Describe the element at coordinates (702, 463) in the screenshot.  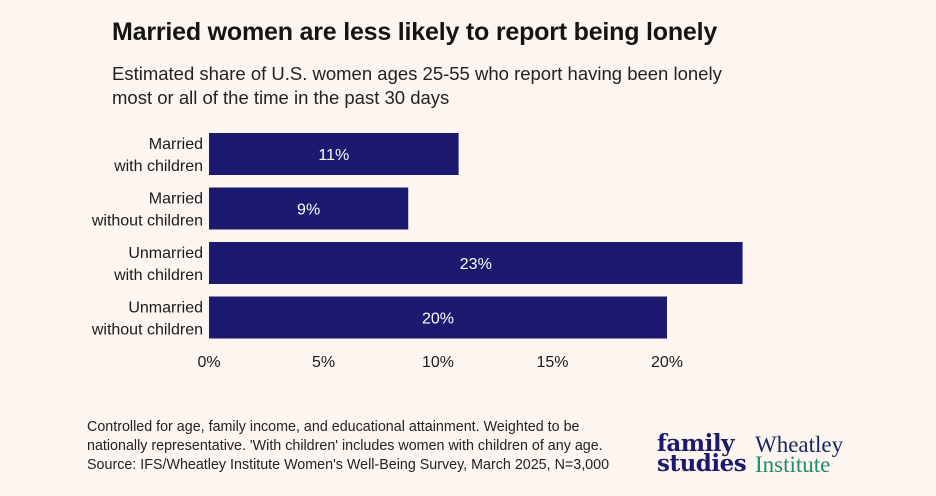
I see `logo-word-studies: studies` at that location.